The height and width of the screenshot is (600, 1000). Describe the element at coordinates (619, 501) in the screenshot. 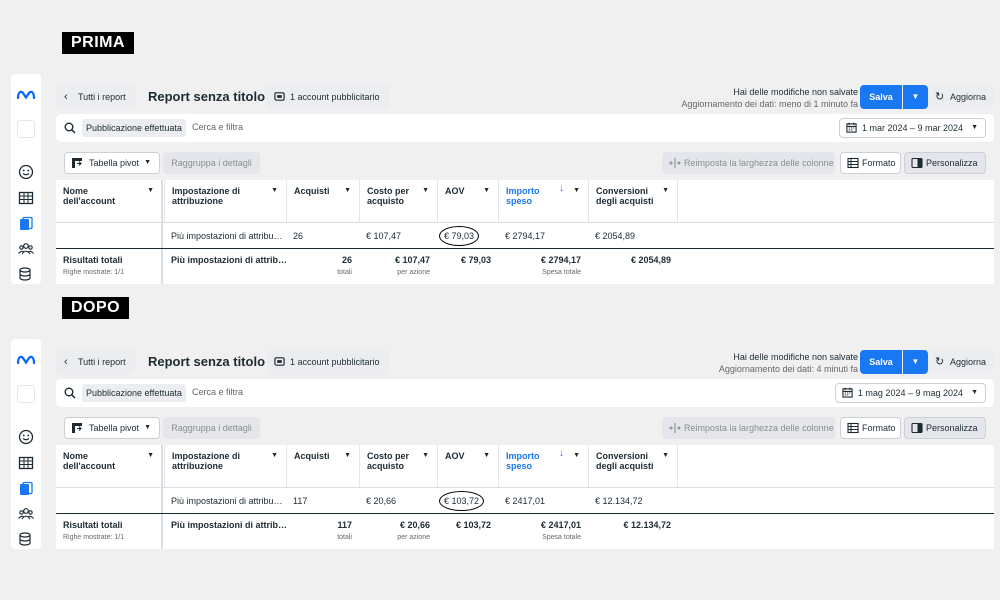

I see `cell-purchase-conversions: € 12.134,72` at that location.